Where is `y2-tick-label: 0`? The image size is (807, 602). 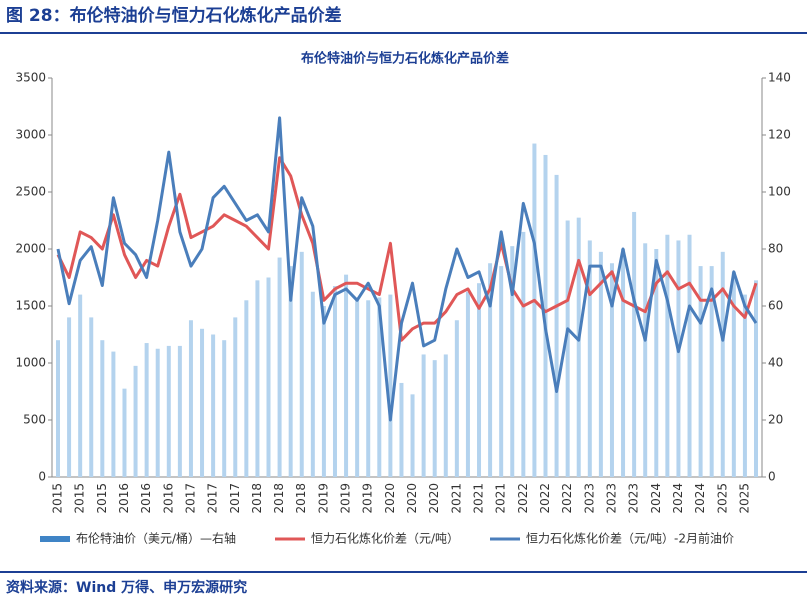 y2-tick-label: 0 is located at coordinates (772, 477).